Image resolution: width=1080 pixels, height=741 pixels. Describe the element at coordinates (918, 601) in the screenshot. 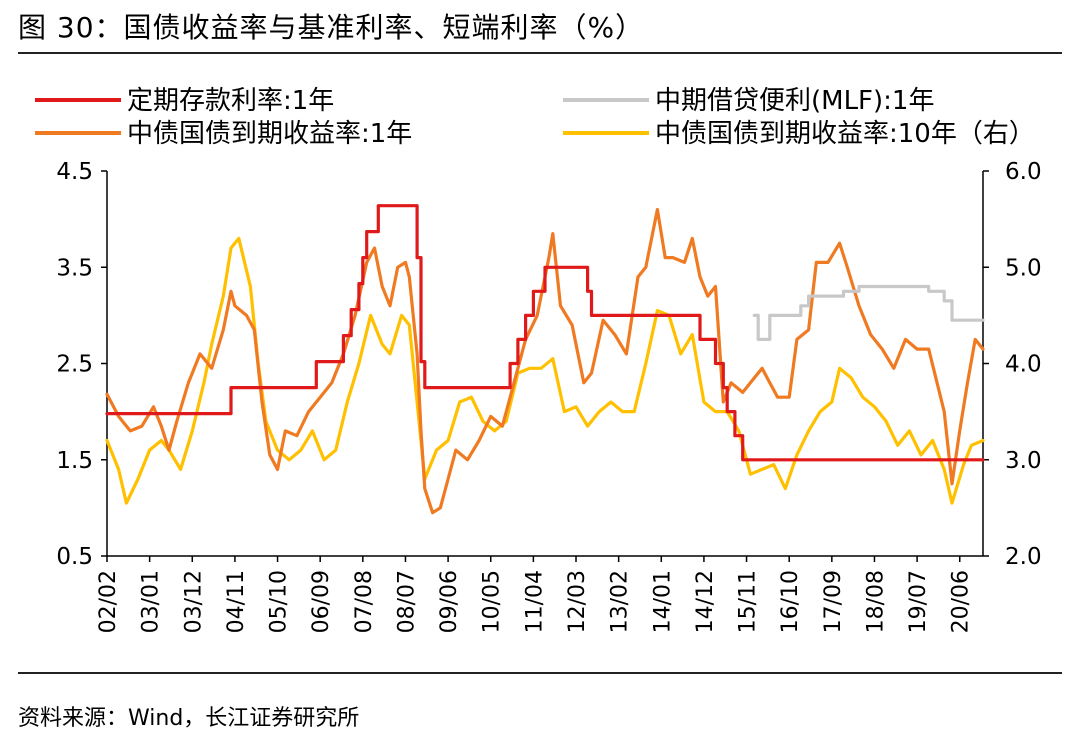

I see `x-tick-label: 19/07` at that location.